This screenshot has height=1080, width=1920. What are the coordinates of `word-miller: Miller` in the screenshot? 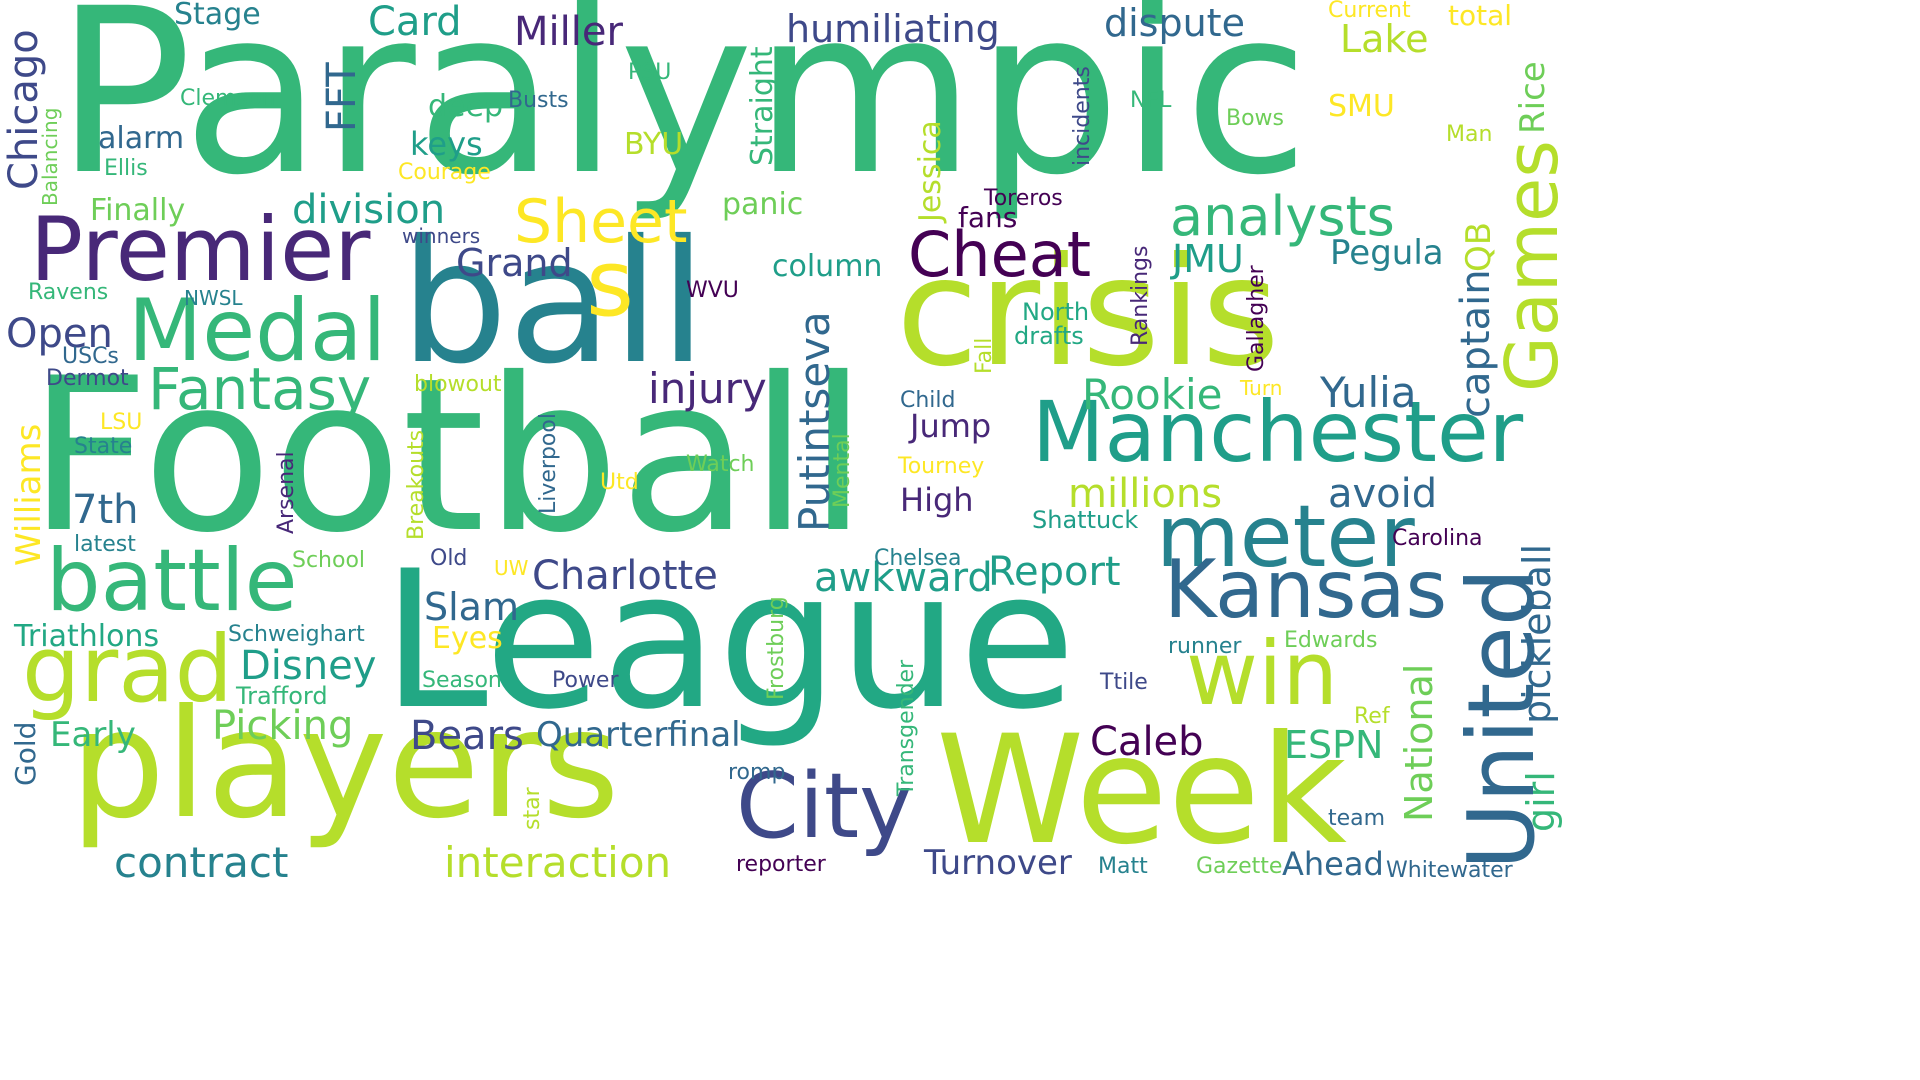 It's located at (568, 32).